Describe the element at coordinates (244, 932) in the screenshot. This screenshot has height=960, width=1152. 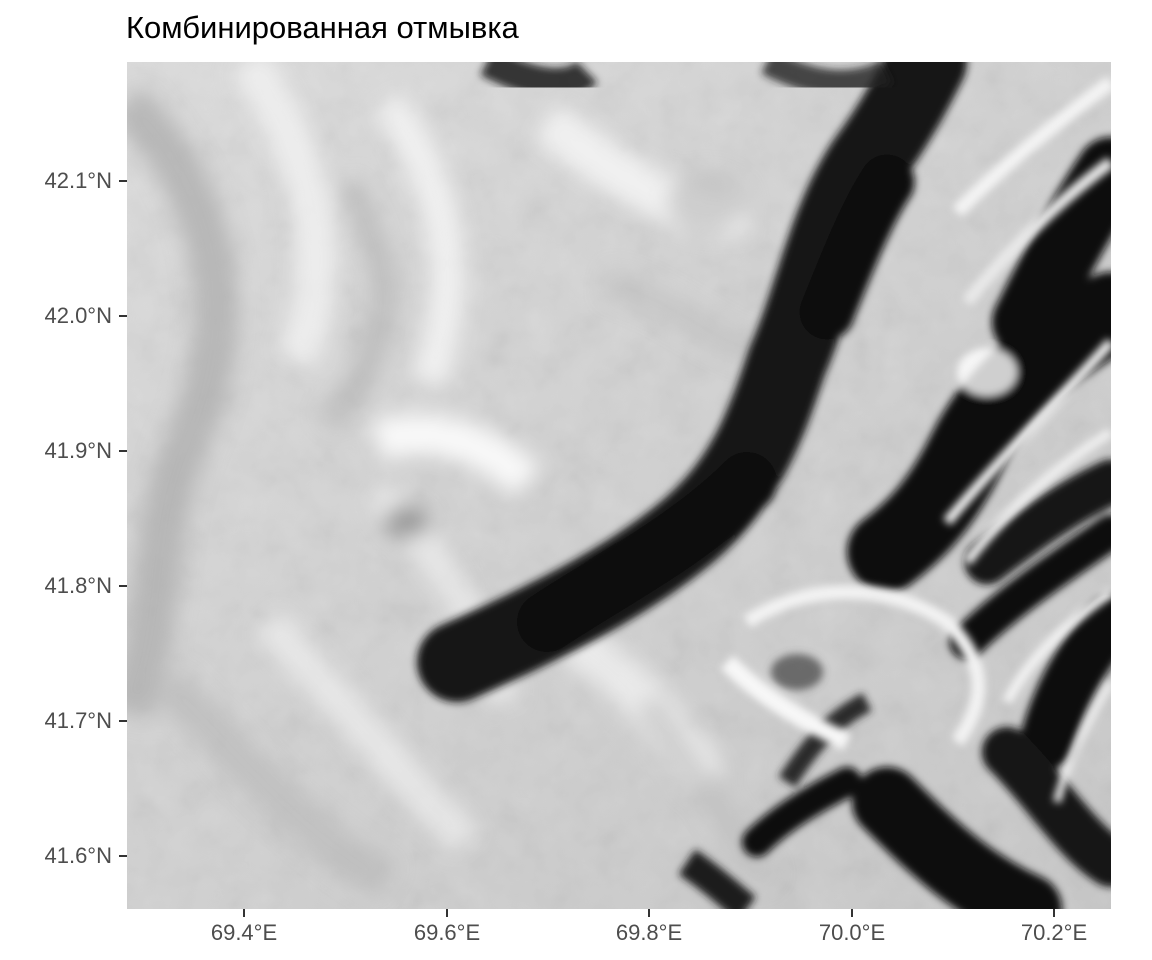
I see `x-tick-label: 69.4°E` at that location.